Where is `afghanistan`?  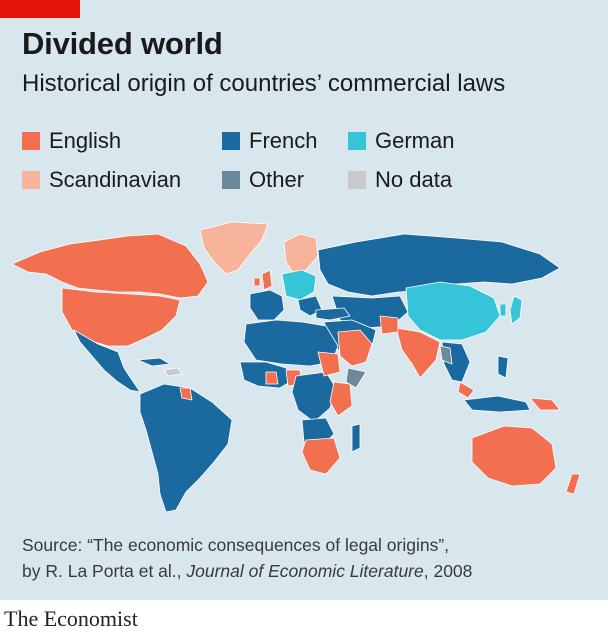
afghanistan is located at coordinates (389, 325).